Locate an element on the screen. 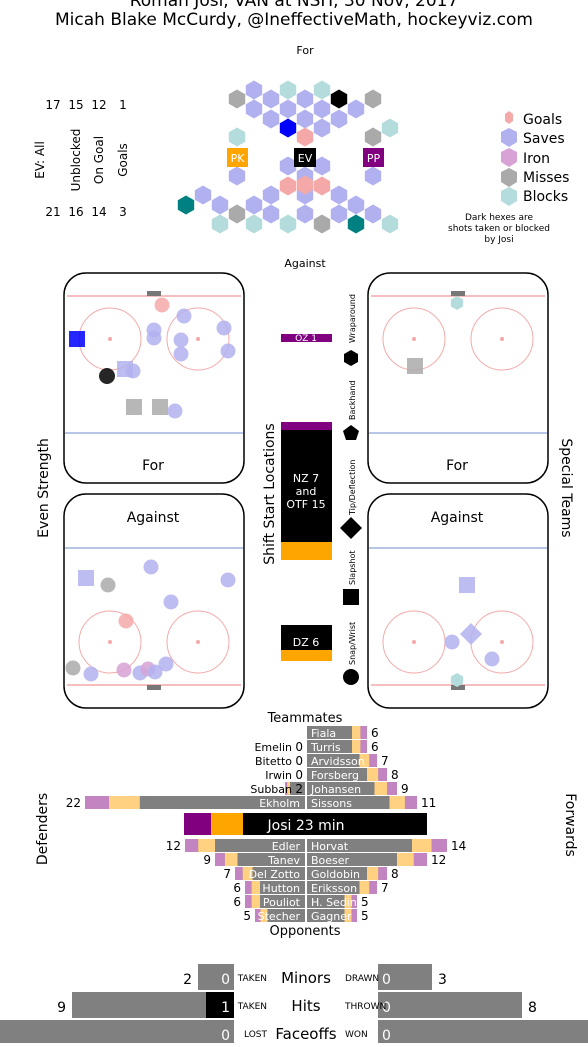 This screenshot has height=1047, width=588. forwards-label: Forwards is located at coordinates (570, 825).